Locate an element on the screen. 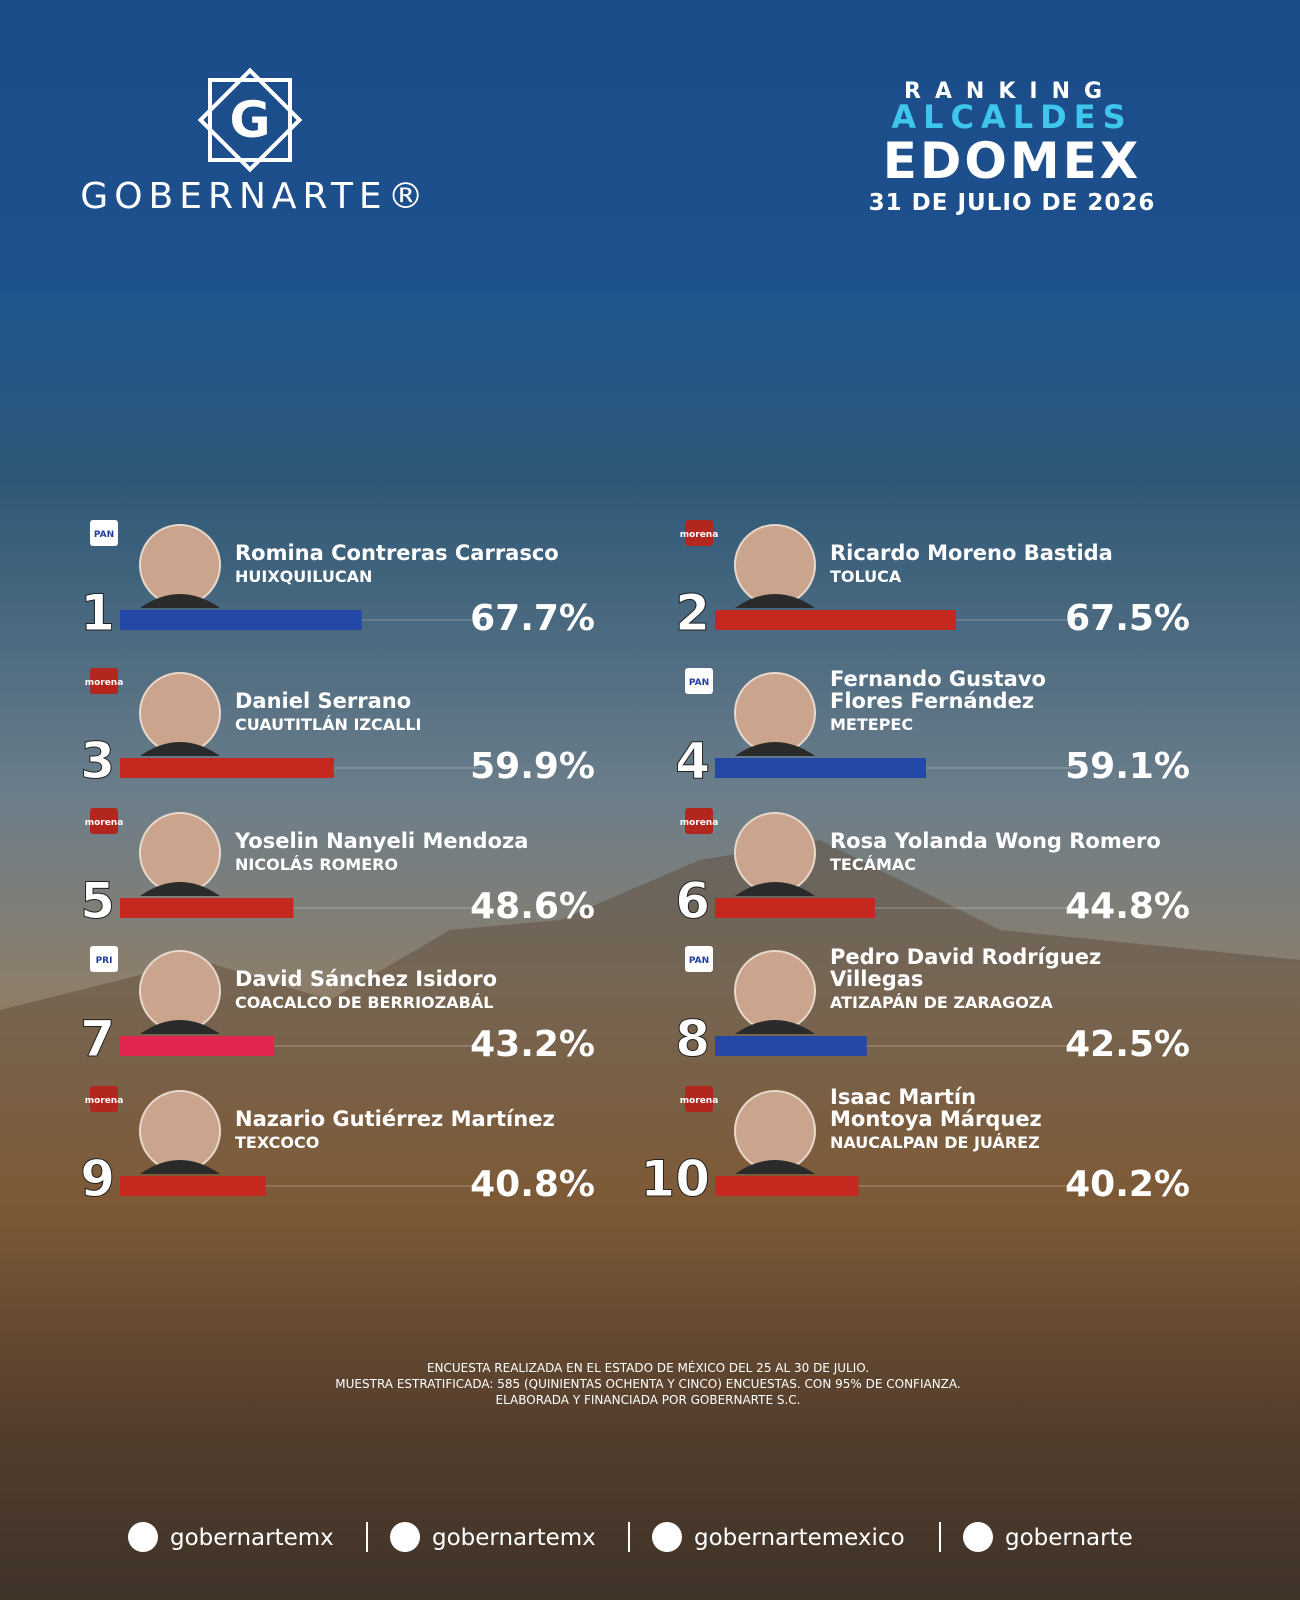  percentage: 48.6% is located at coordinates (532, 906).